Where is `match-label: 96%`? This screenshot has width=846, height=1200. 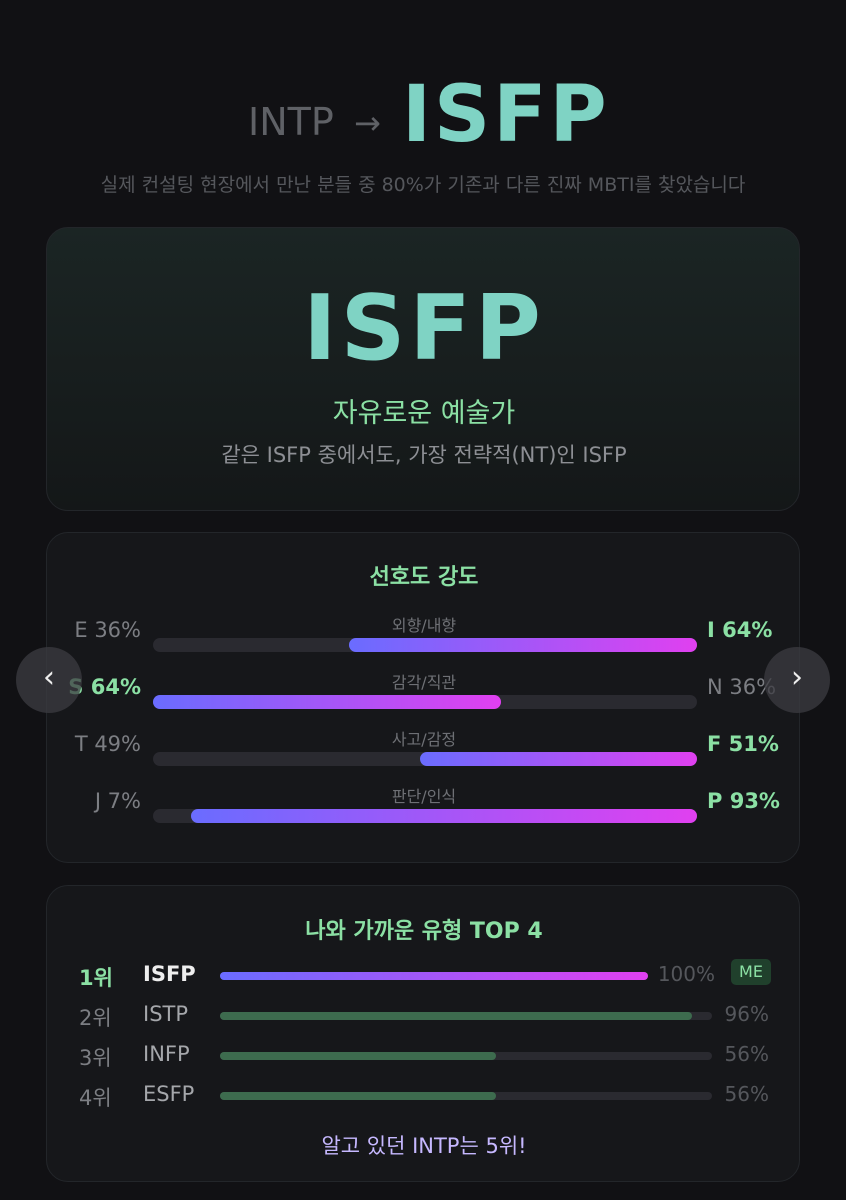 match-label: 96% is located at coordinates (746, 1014).